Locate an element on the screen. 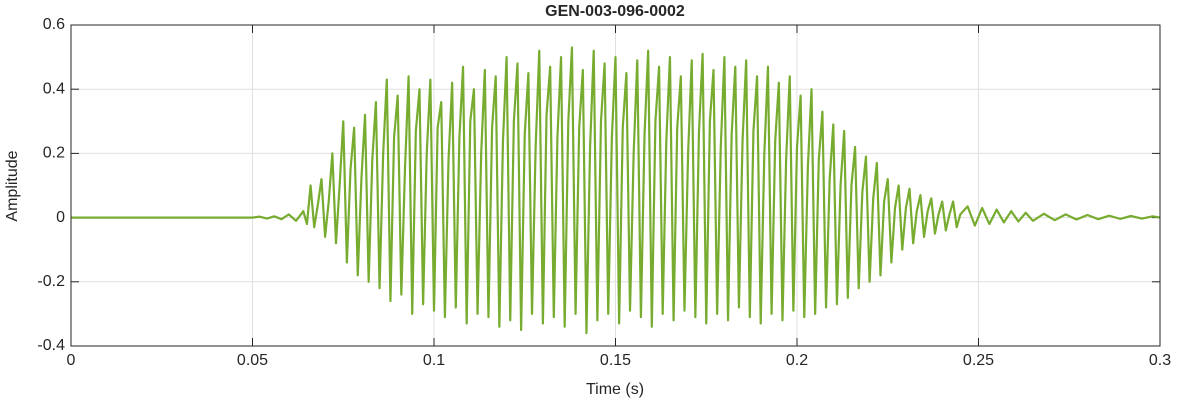 The image size is (1177, 404). x-tick-label: 0.15 is located at coordinates (615, 360).